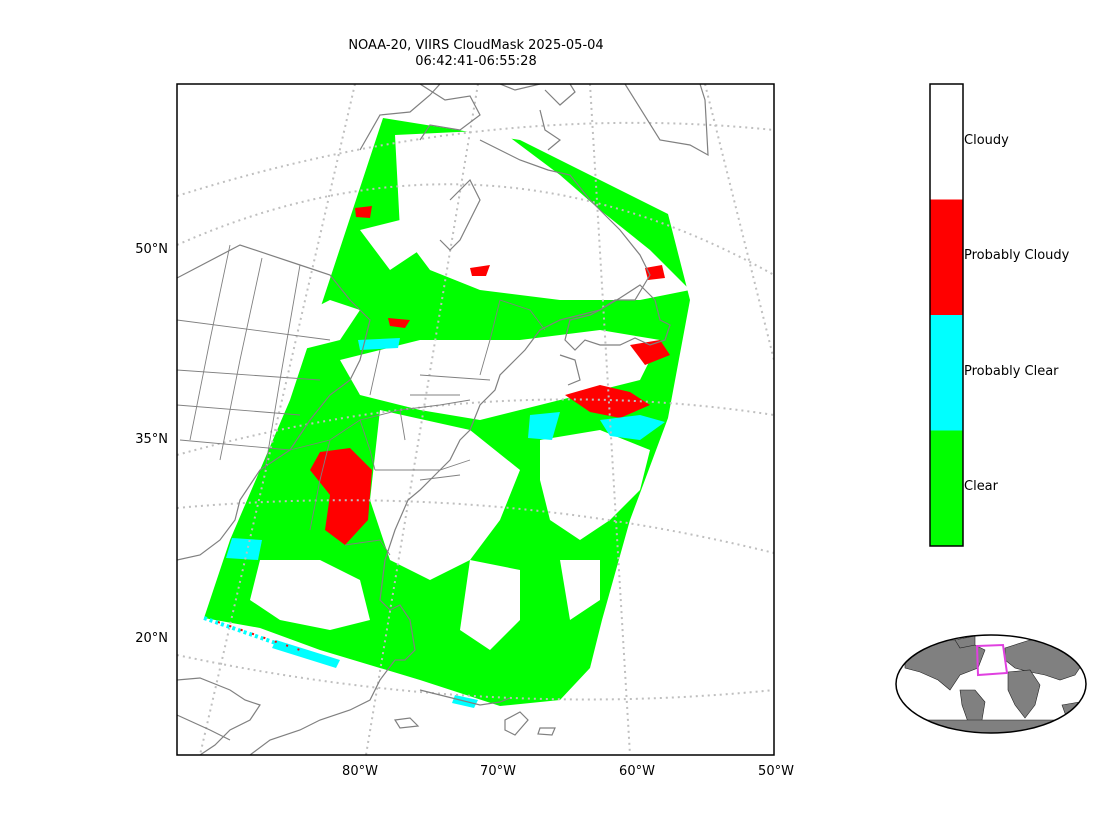 Image resolution: width=1120 pixels, height=840 pixels. I want to click on colorbar, so click(946, 315).